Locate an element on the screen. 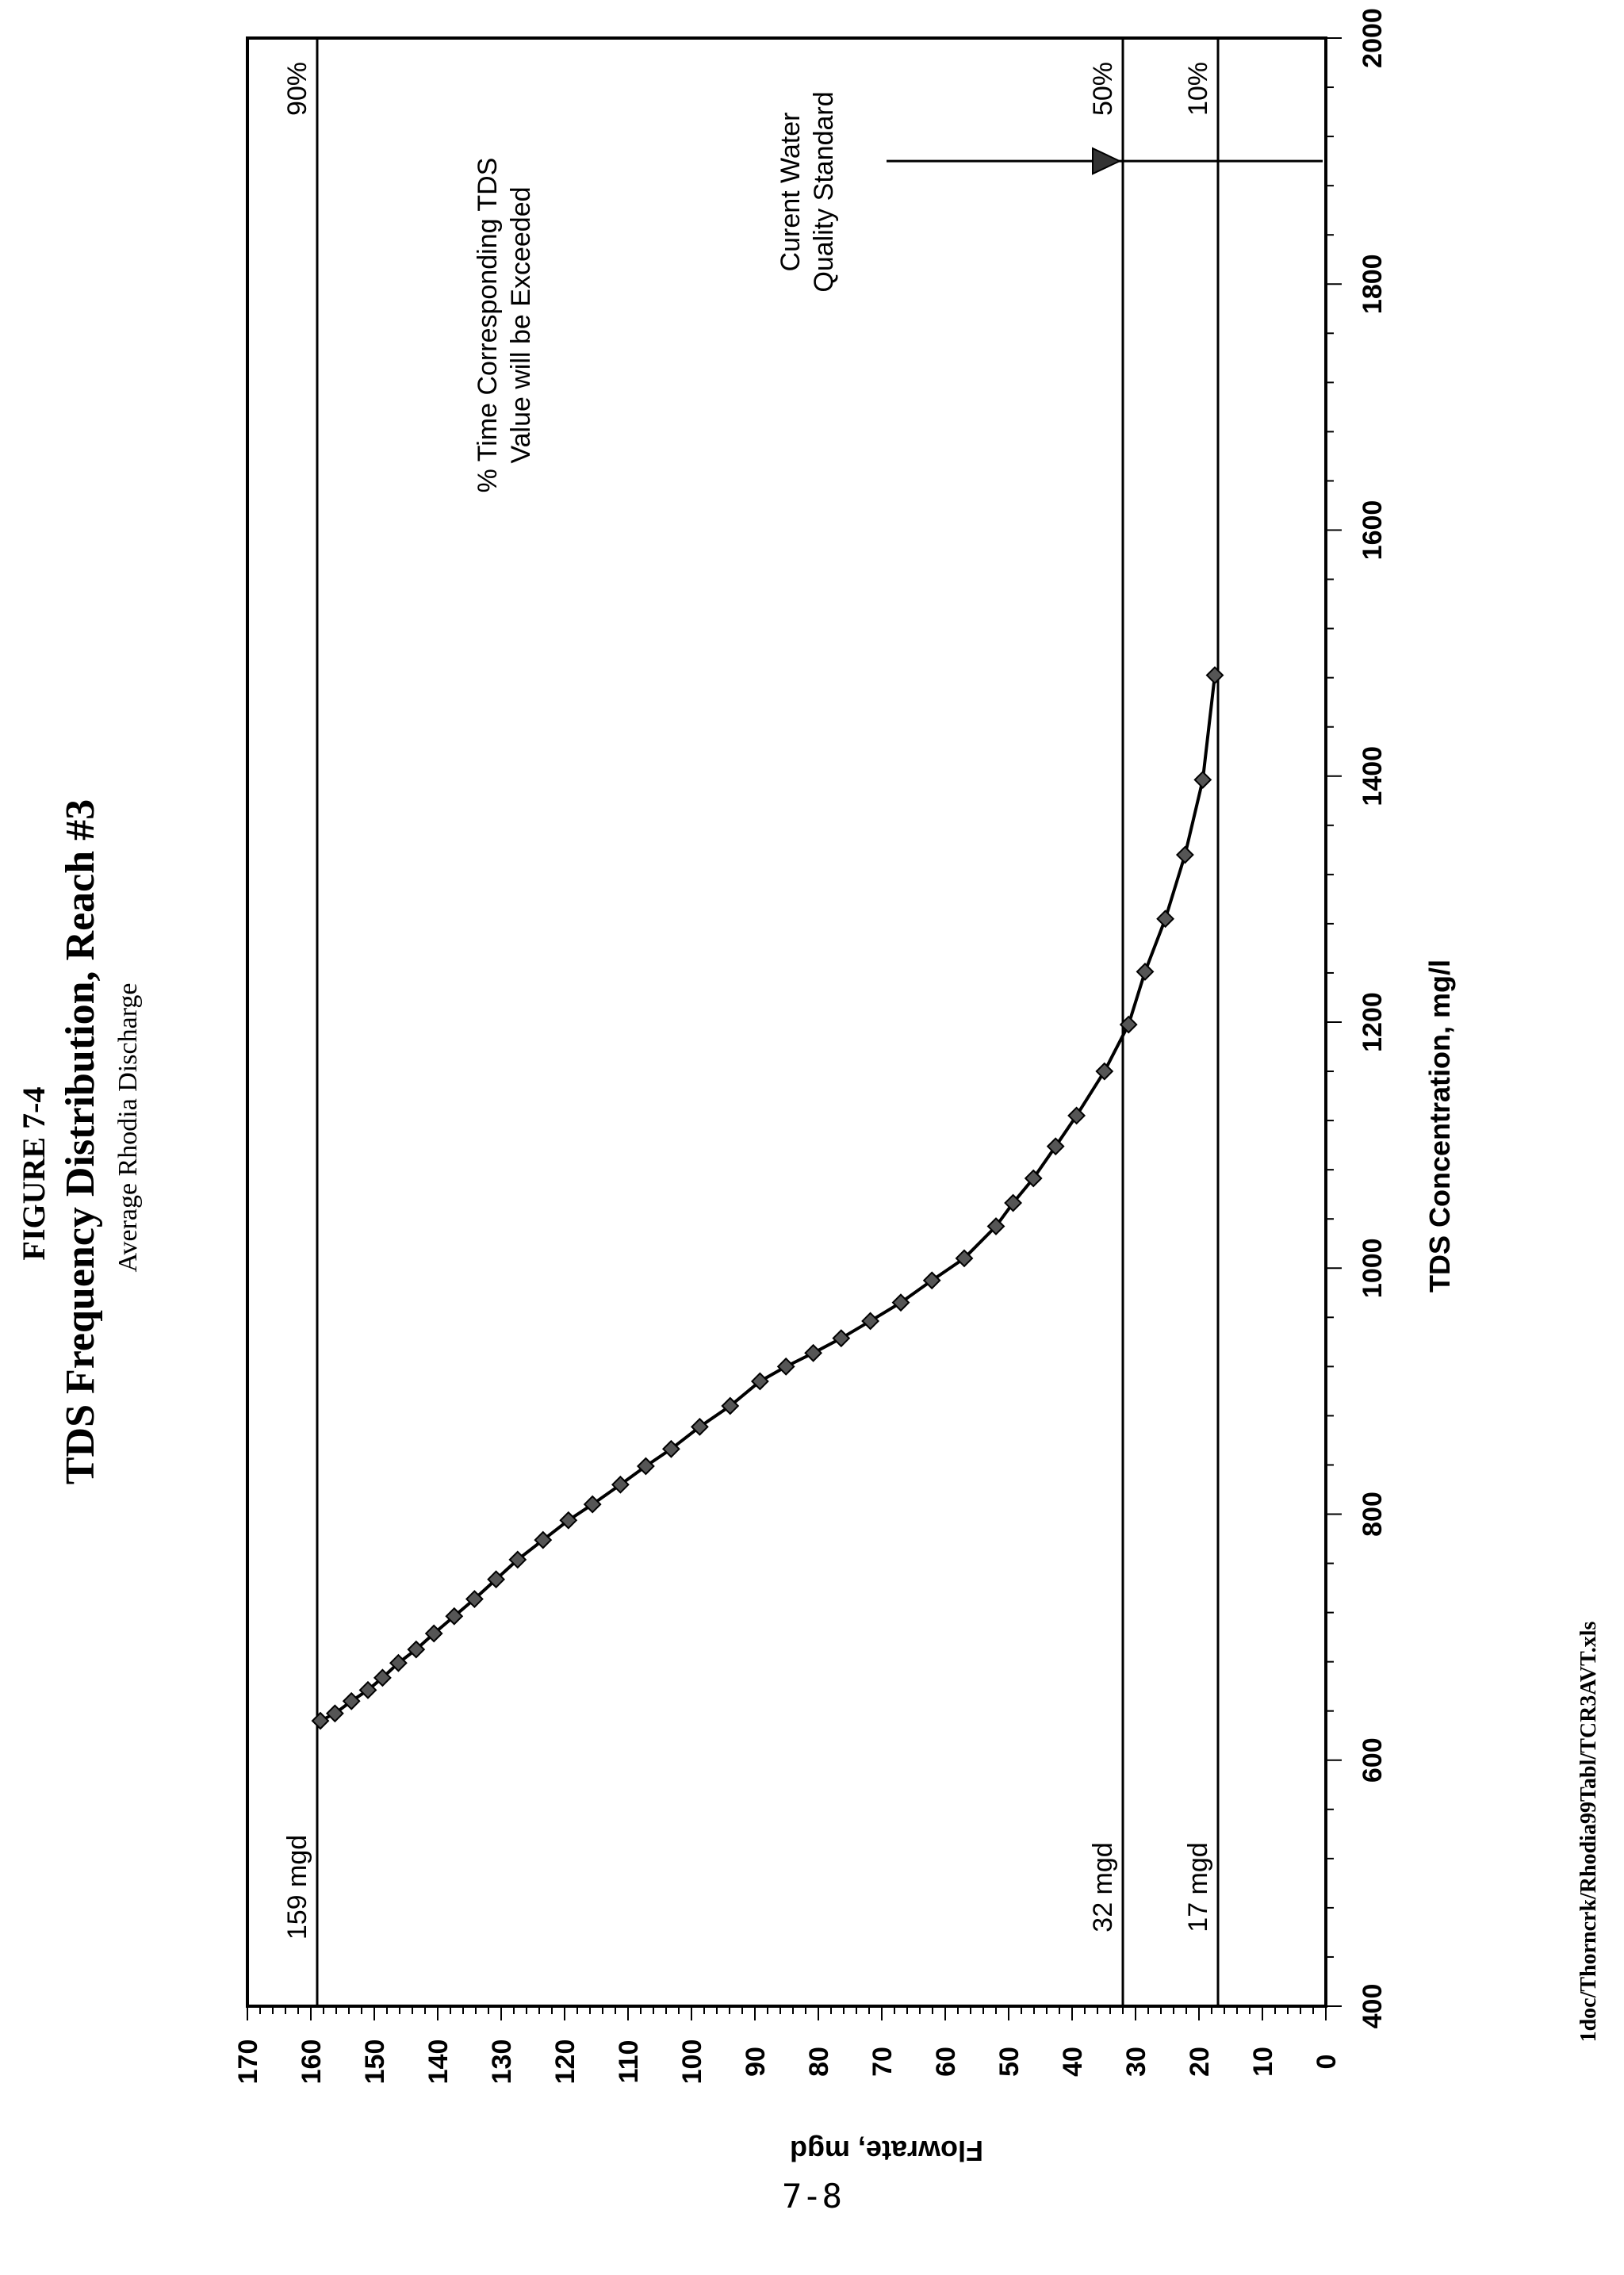  x-tick-label: 1600 is located at coordinates (1373, 530).